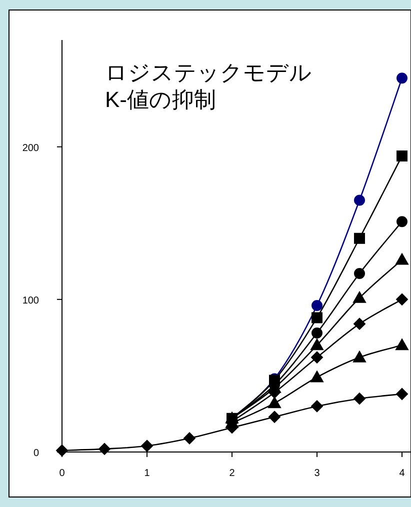 The height and width of the screenshot is (507, 411). Describe the element at coordinates (147, 473) in the screenshot. I see `x-tick-label: 1` at that location.